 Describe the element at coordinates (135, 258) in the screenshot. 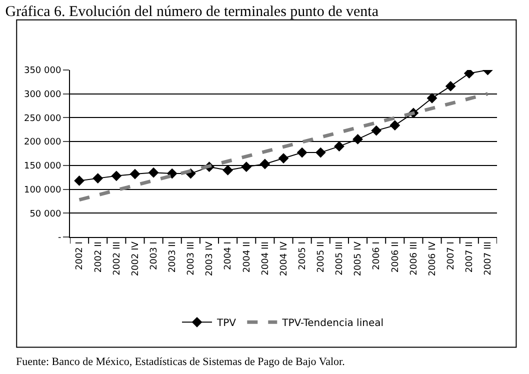

I see `x-tick-label: 2002 IV` at that location.